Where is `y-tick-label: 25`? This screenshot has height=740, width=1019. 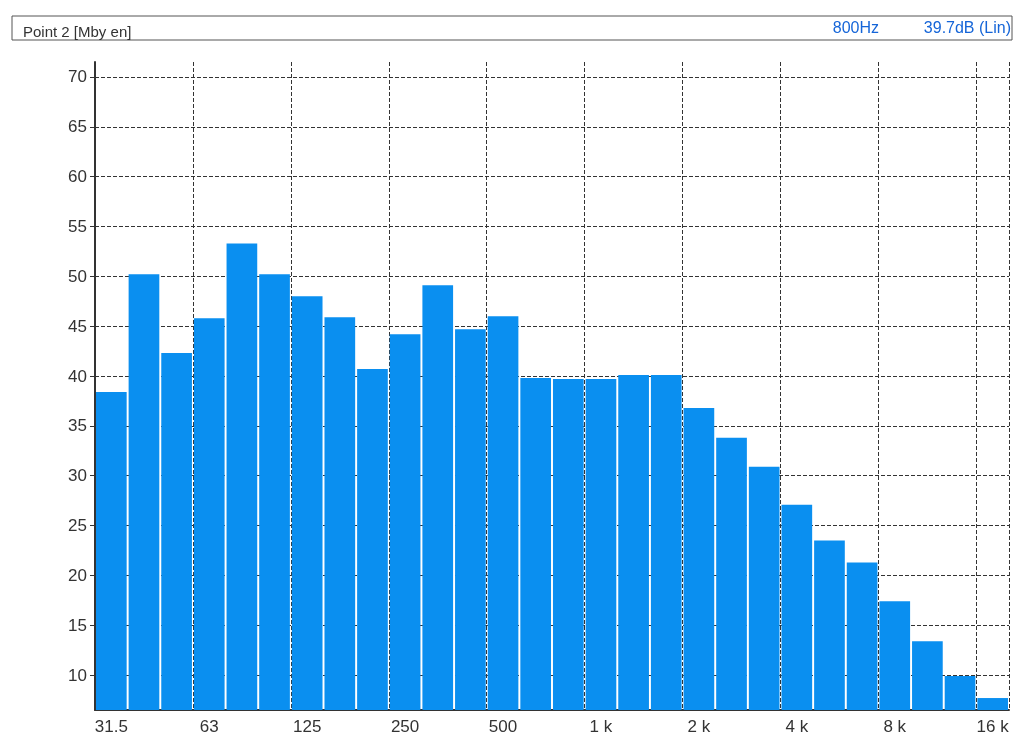
y-tick-label: 25 is located at coordinates (77, 526).